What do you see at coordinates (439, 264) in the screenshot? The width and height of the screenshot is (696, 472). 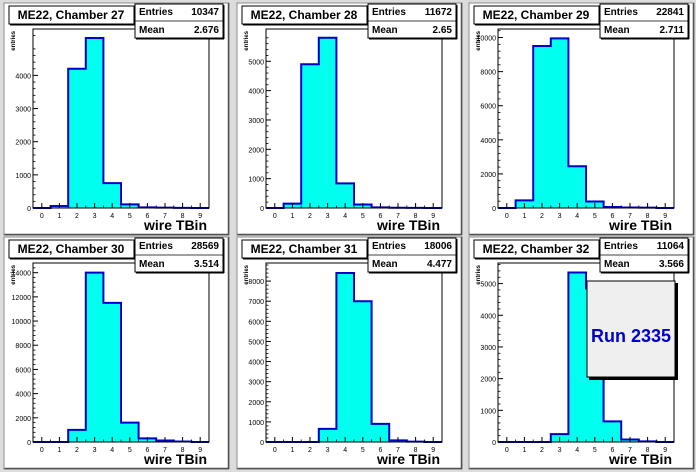 I see `mean-value: 4.477` at bounding box center [439, 264].